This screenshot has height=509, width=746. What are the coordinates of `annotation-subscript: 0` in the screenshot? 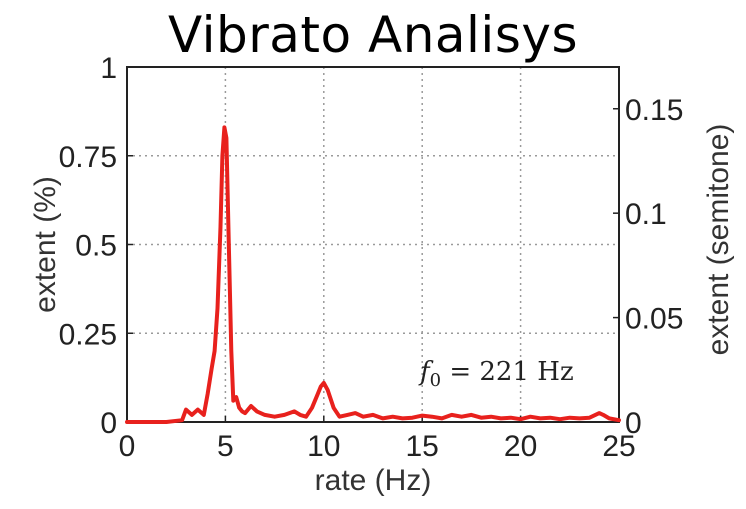 It's located at (435, 380).